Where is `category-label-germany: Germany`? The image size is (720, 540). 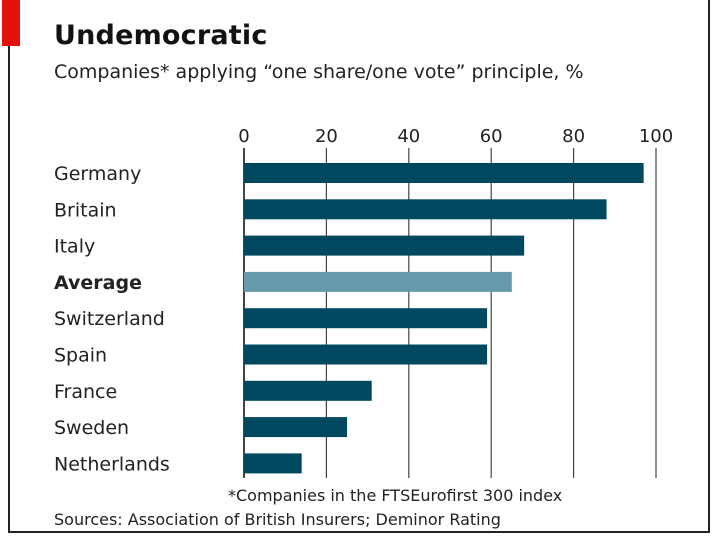 category-label-germany: Germany is located at coordinates (97, 174).